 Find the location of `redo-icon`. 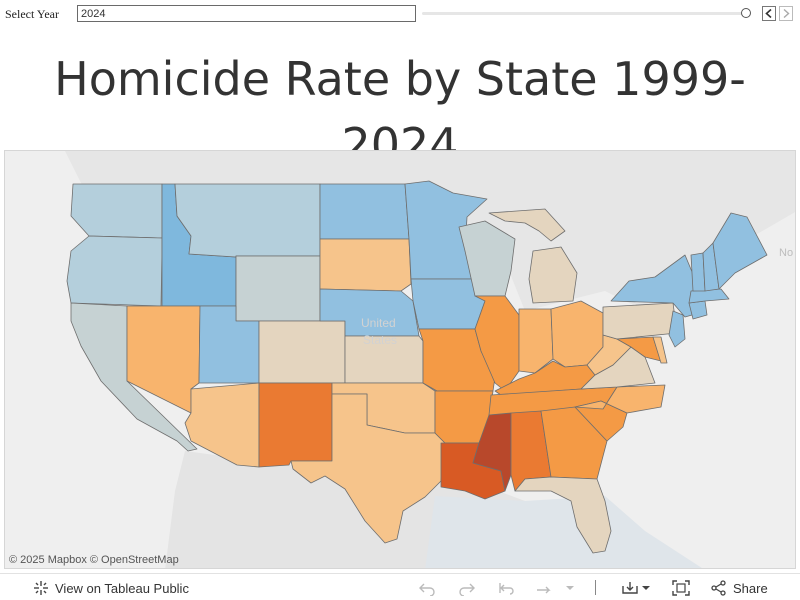

redo-icon is located at coordinates (467, 589).